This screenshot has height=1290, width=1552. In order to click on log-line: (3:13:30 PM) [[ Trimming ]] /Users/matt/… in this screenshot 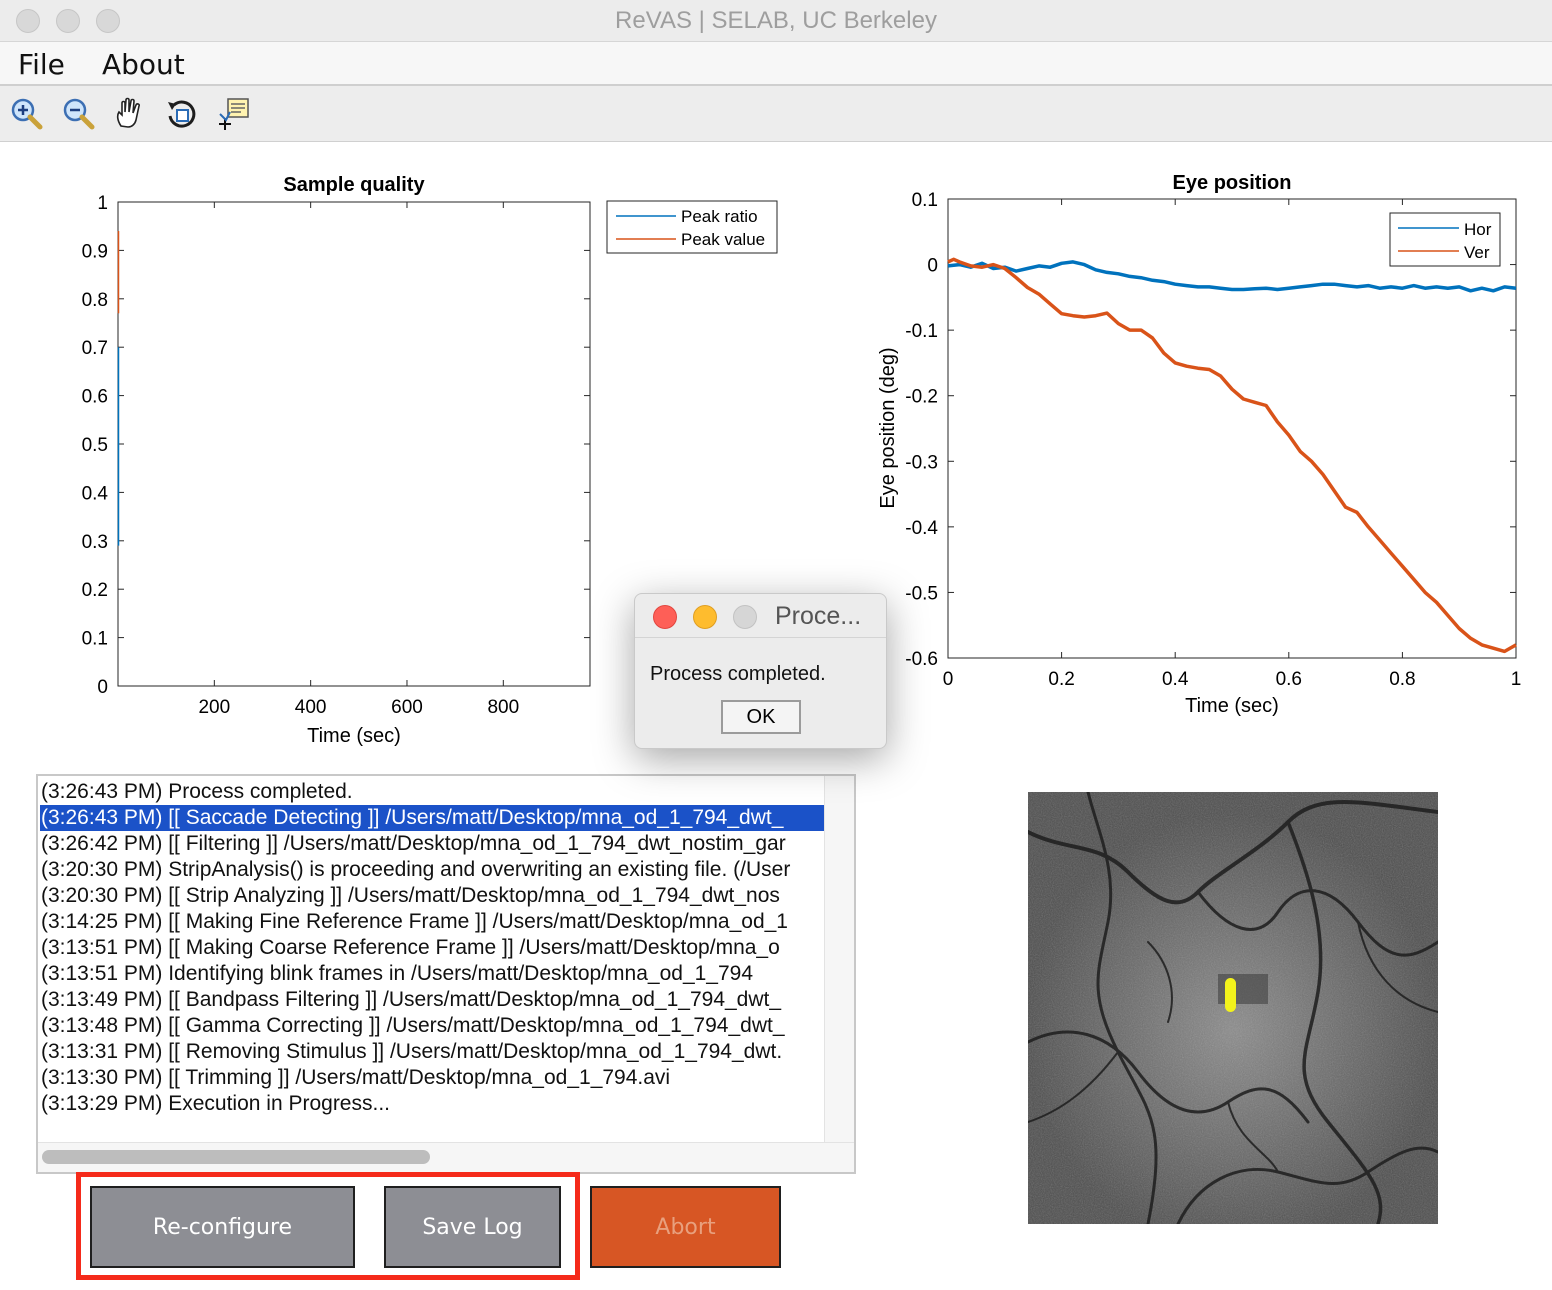, I will do `click(356, 1077)`.